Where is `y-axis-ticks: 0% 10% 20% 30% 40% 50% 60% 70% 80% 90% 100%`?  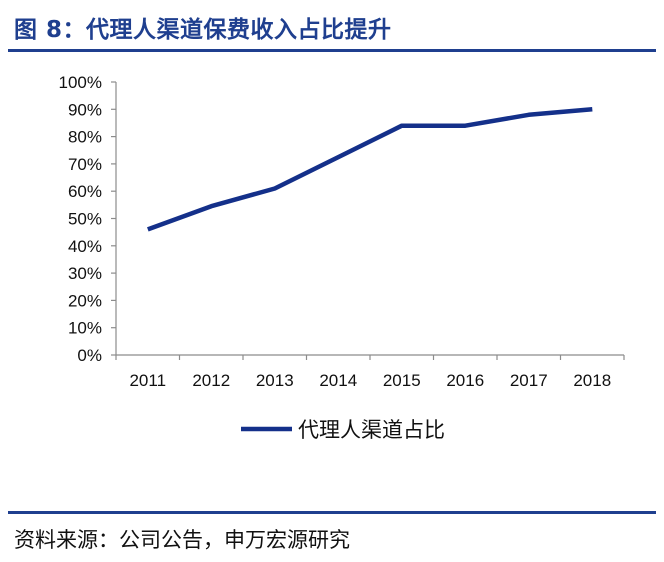 y-axis-ticks: 0% 10% 20% 30% 40% 50% 60% 70% 80% 90% 100% is located at coordinates (87, 219).